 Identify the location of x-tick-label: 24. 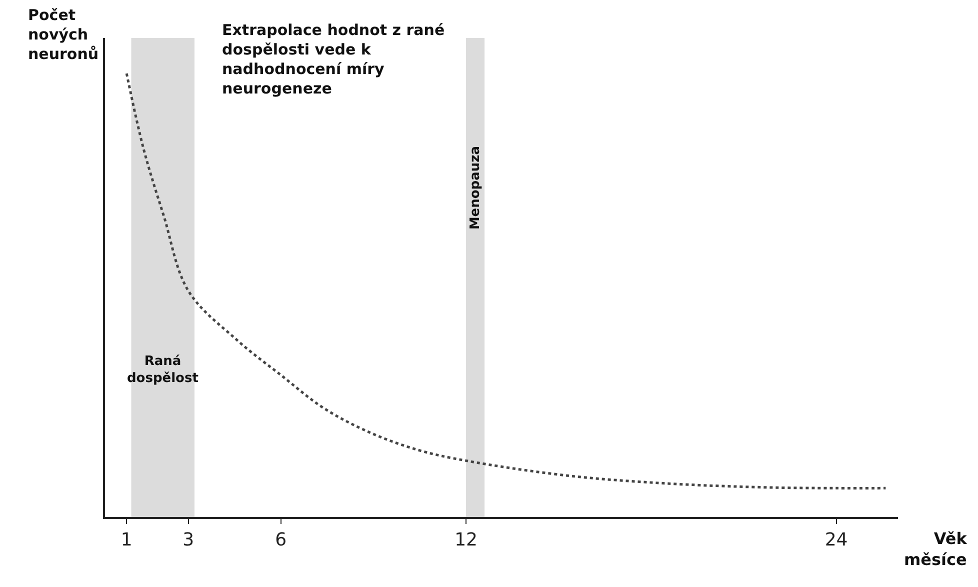
(836, 540).